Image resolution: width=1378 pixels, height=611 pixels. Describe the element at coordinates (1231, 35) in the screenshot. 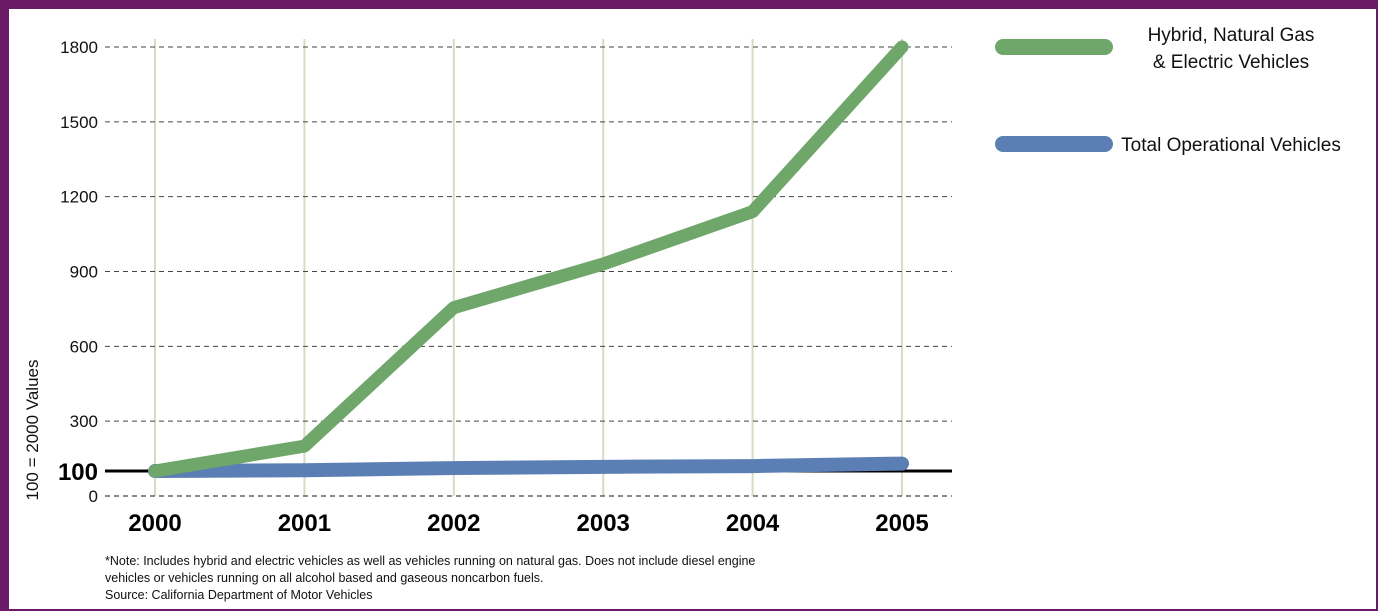

I see `legend-label: Hybrid, Natural Gas` at that location.